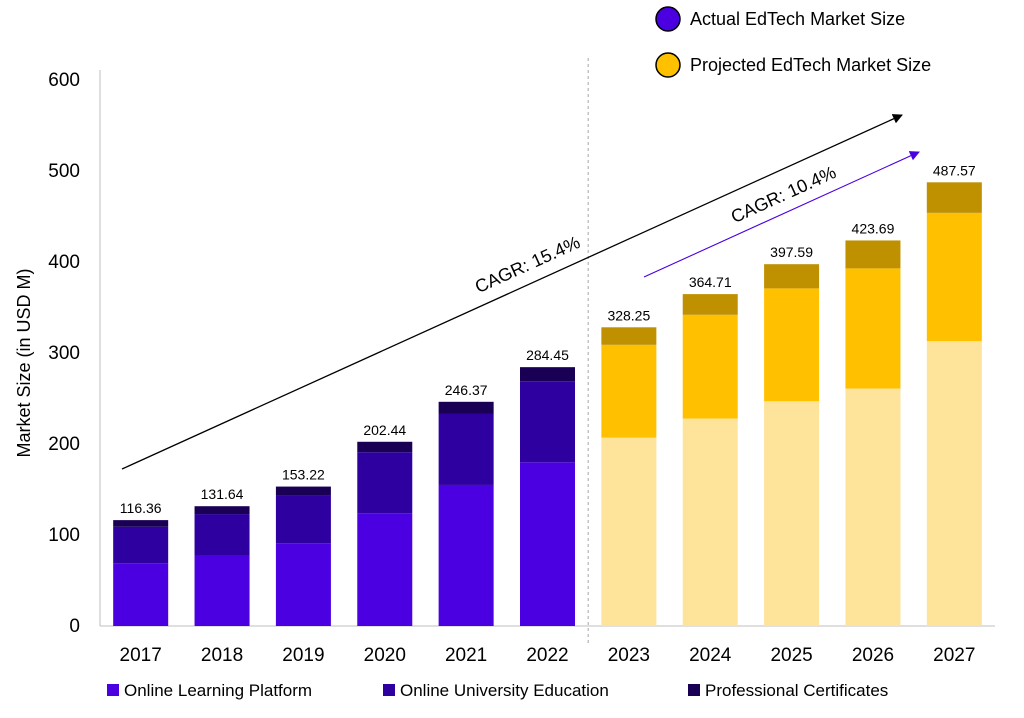 This screenshot has width=1024, height=718. Describe the element at coordinates (547, 355) in the screenshot. I see `total-label: 284.45` at that location.